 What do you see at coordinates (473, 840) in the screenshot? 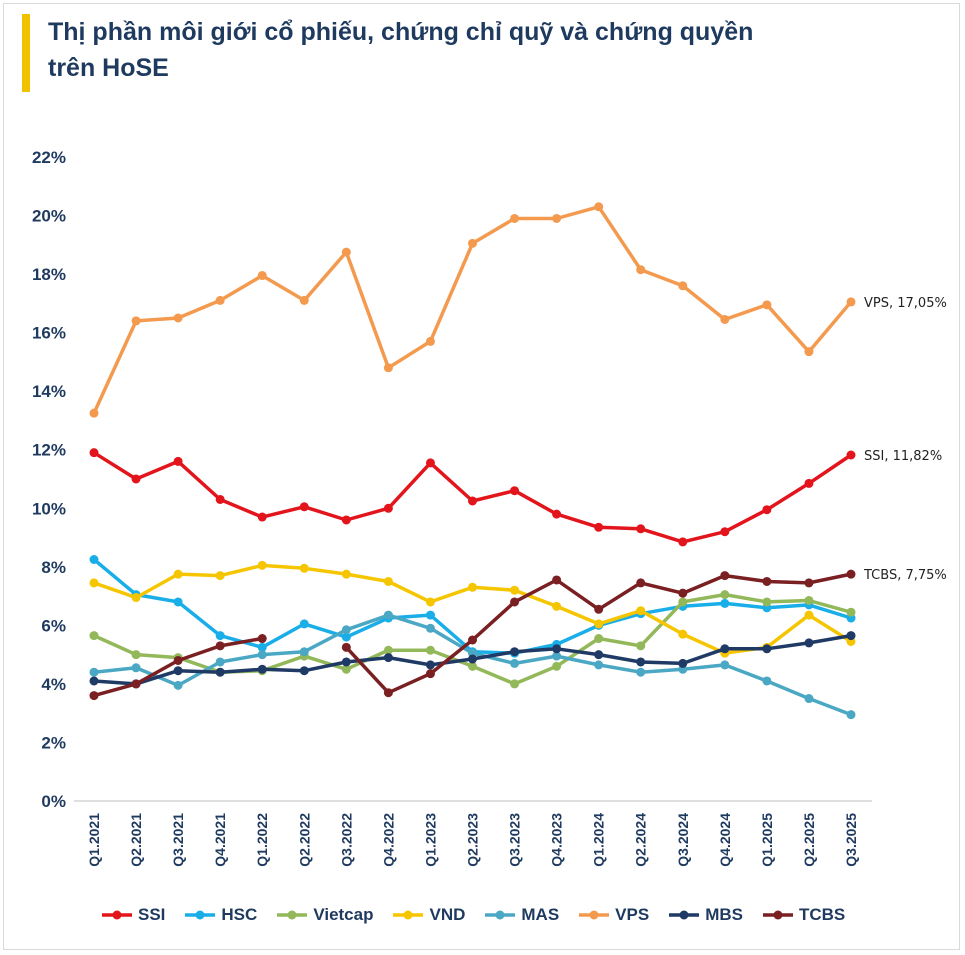
I see `x-tick-label: Q2.2023` at bounding box center [473, 840].